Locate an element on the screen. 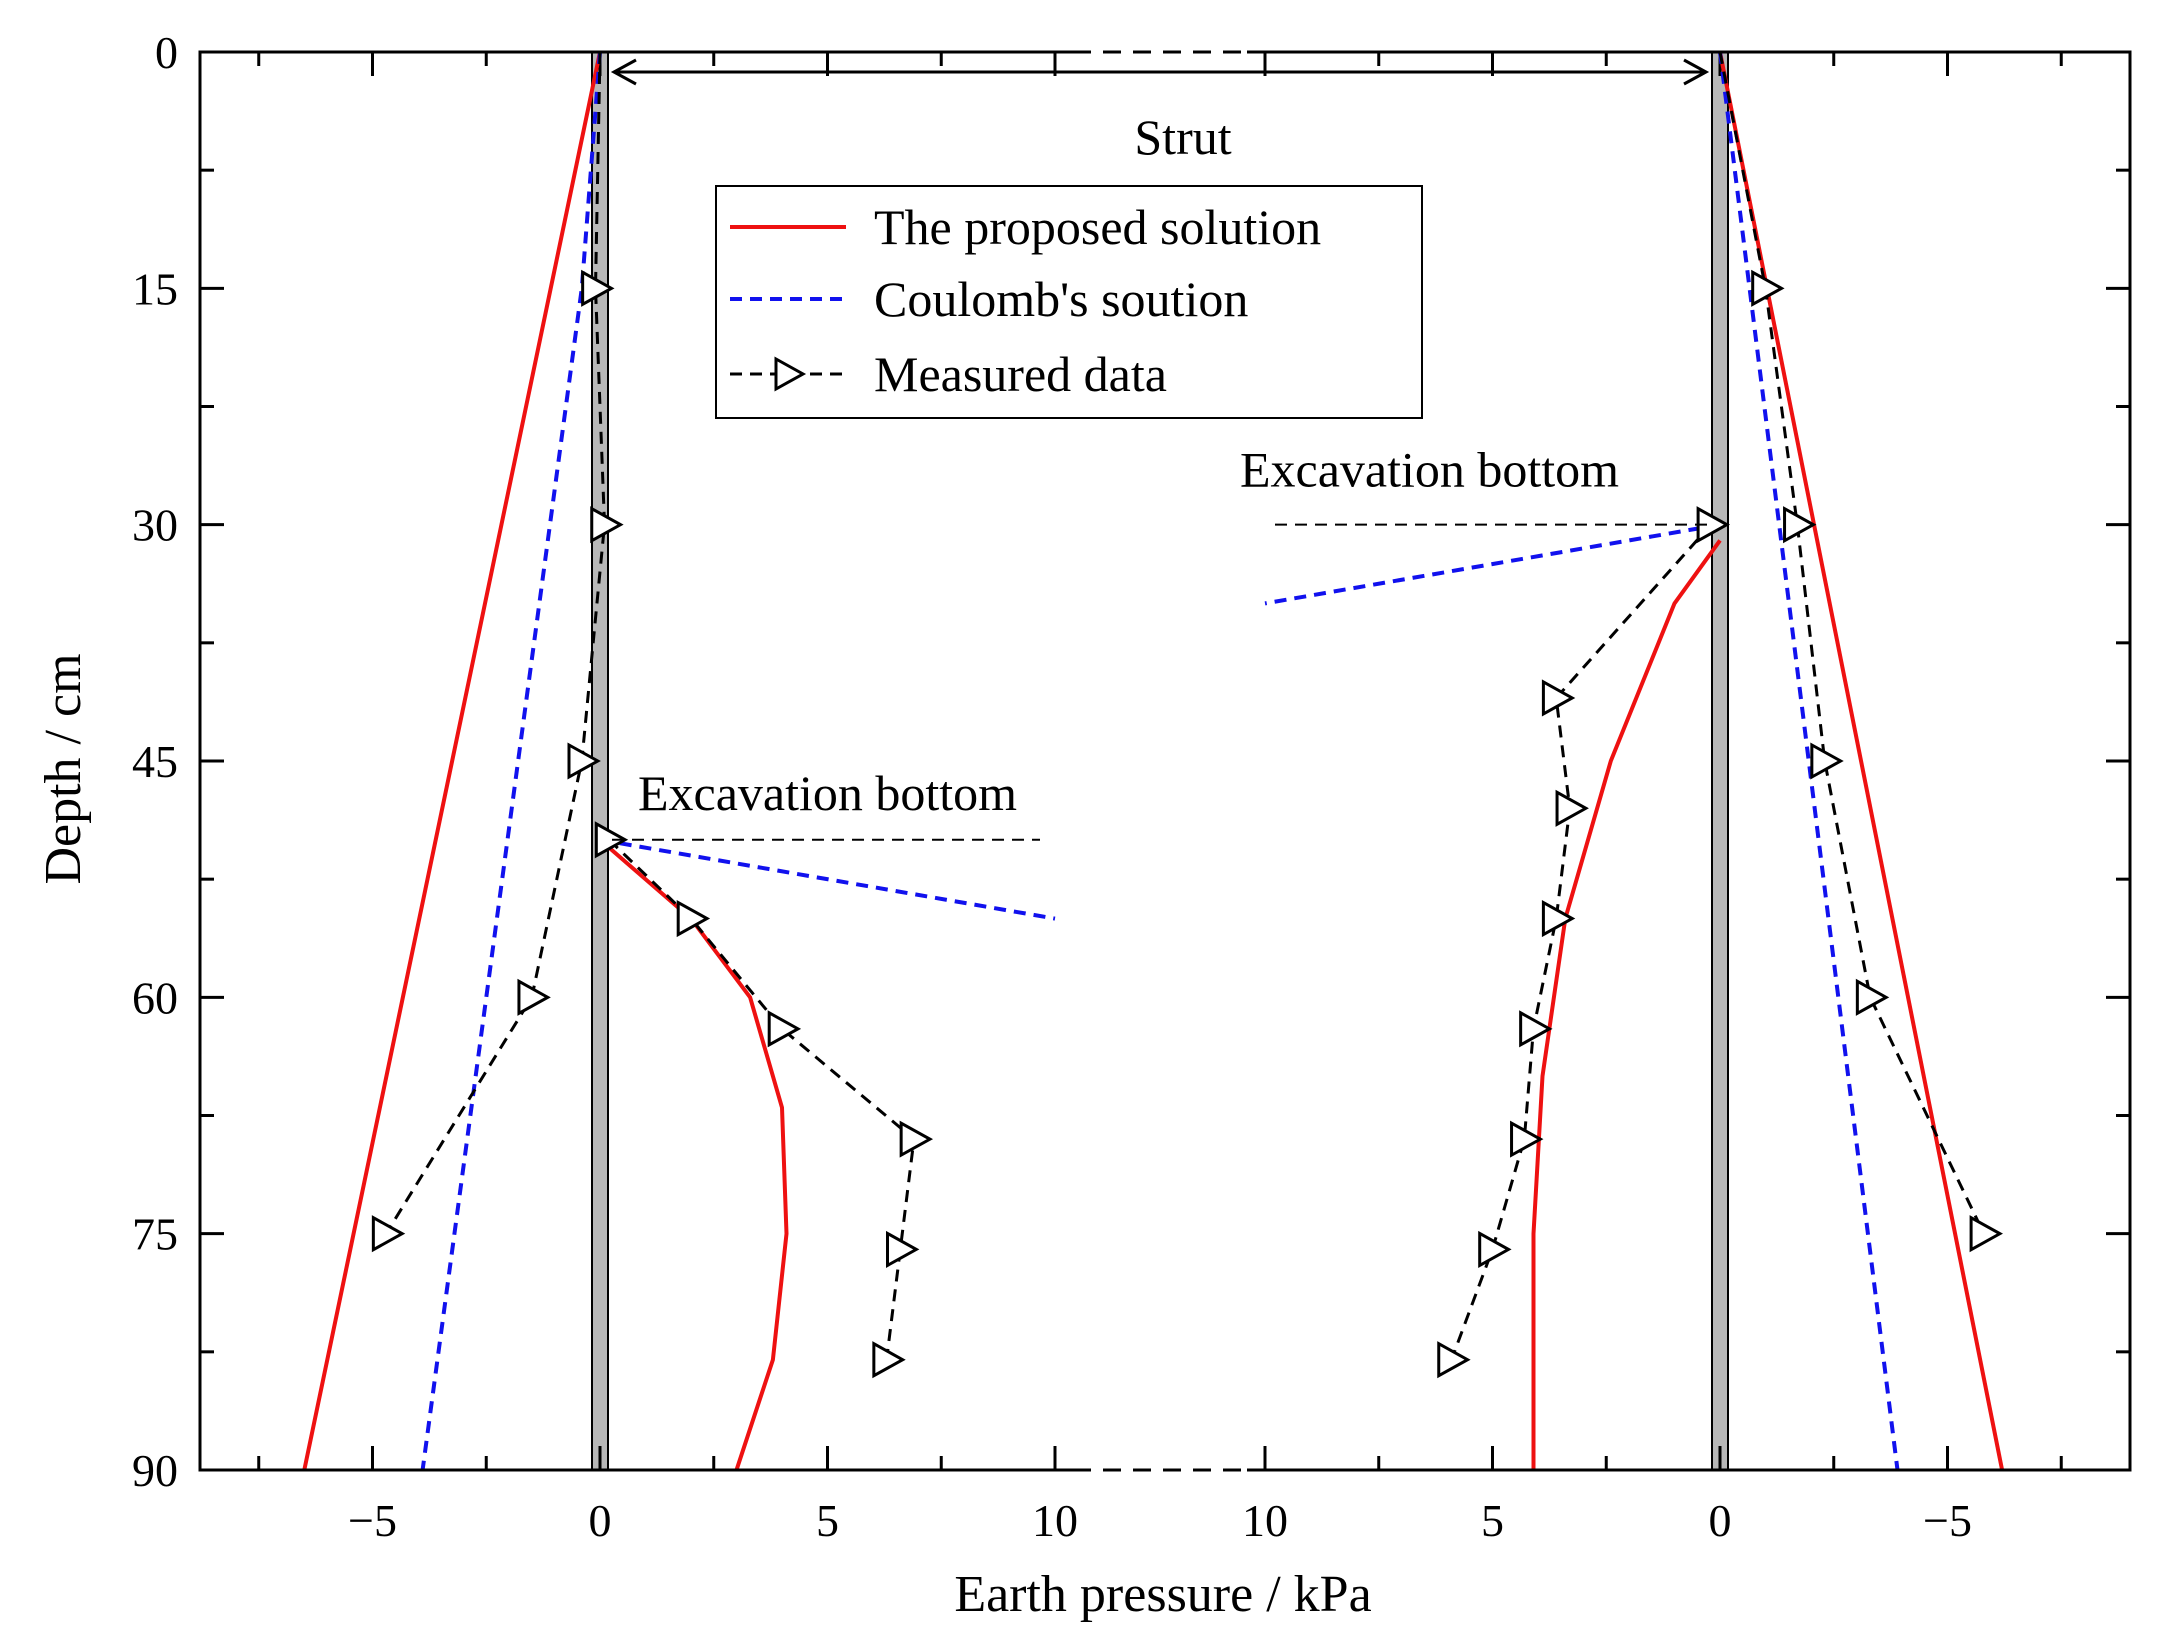 Image resolution: width=2157 pixels, height=1651 pixels. strut-label: Strut is located at coordinates (1182, 137).